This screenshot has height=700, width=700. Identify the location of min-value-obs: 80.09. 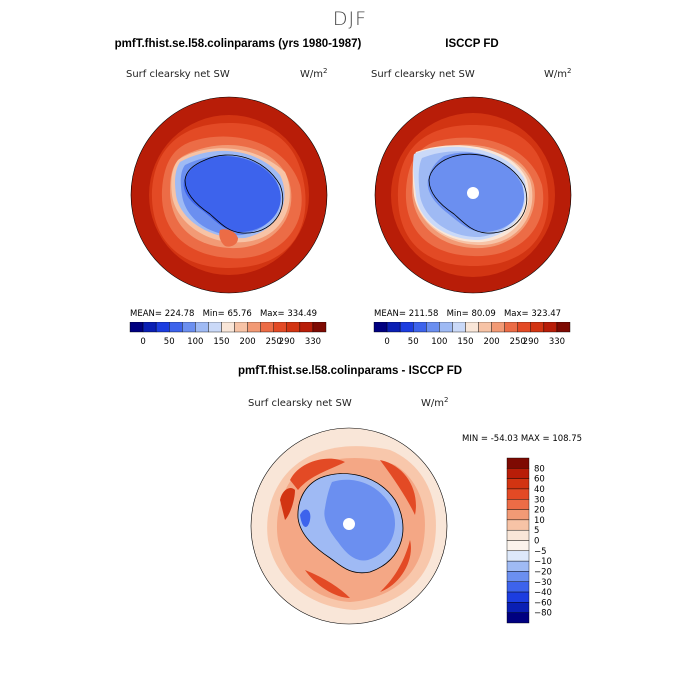
(483, 314).